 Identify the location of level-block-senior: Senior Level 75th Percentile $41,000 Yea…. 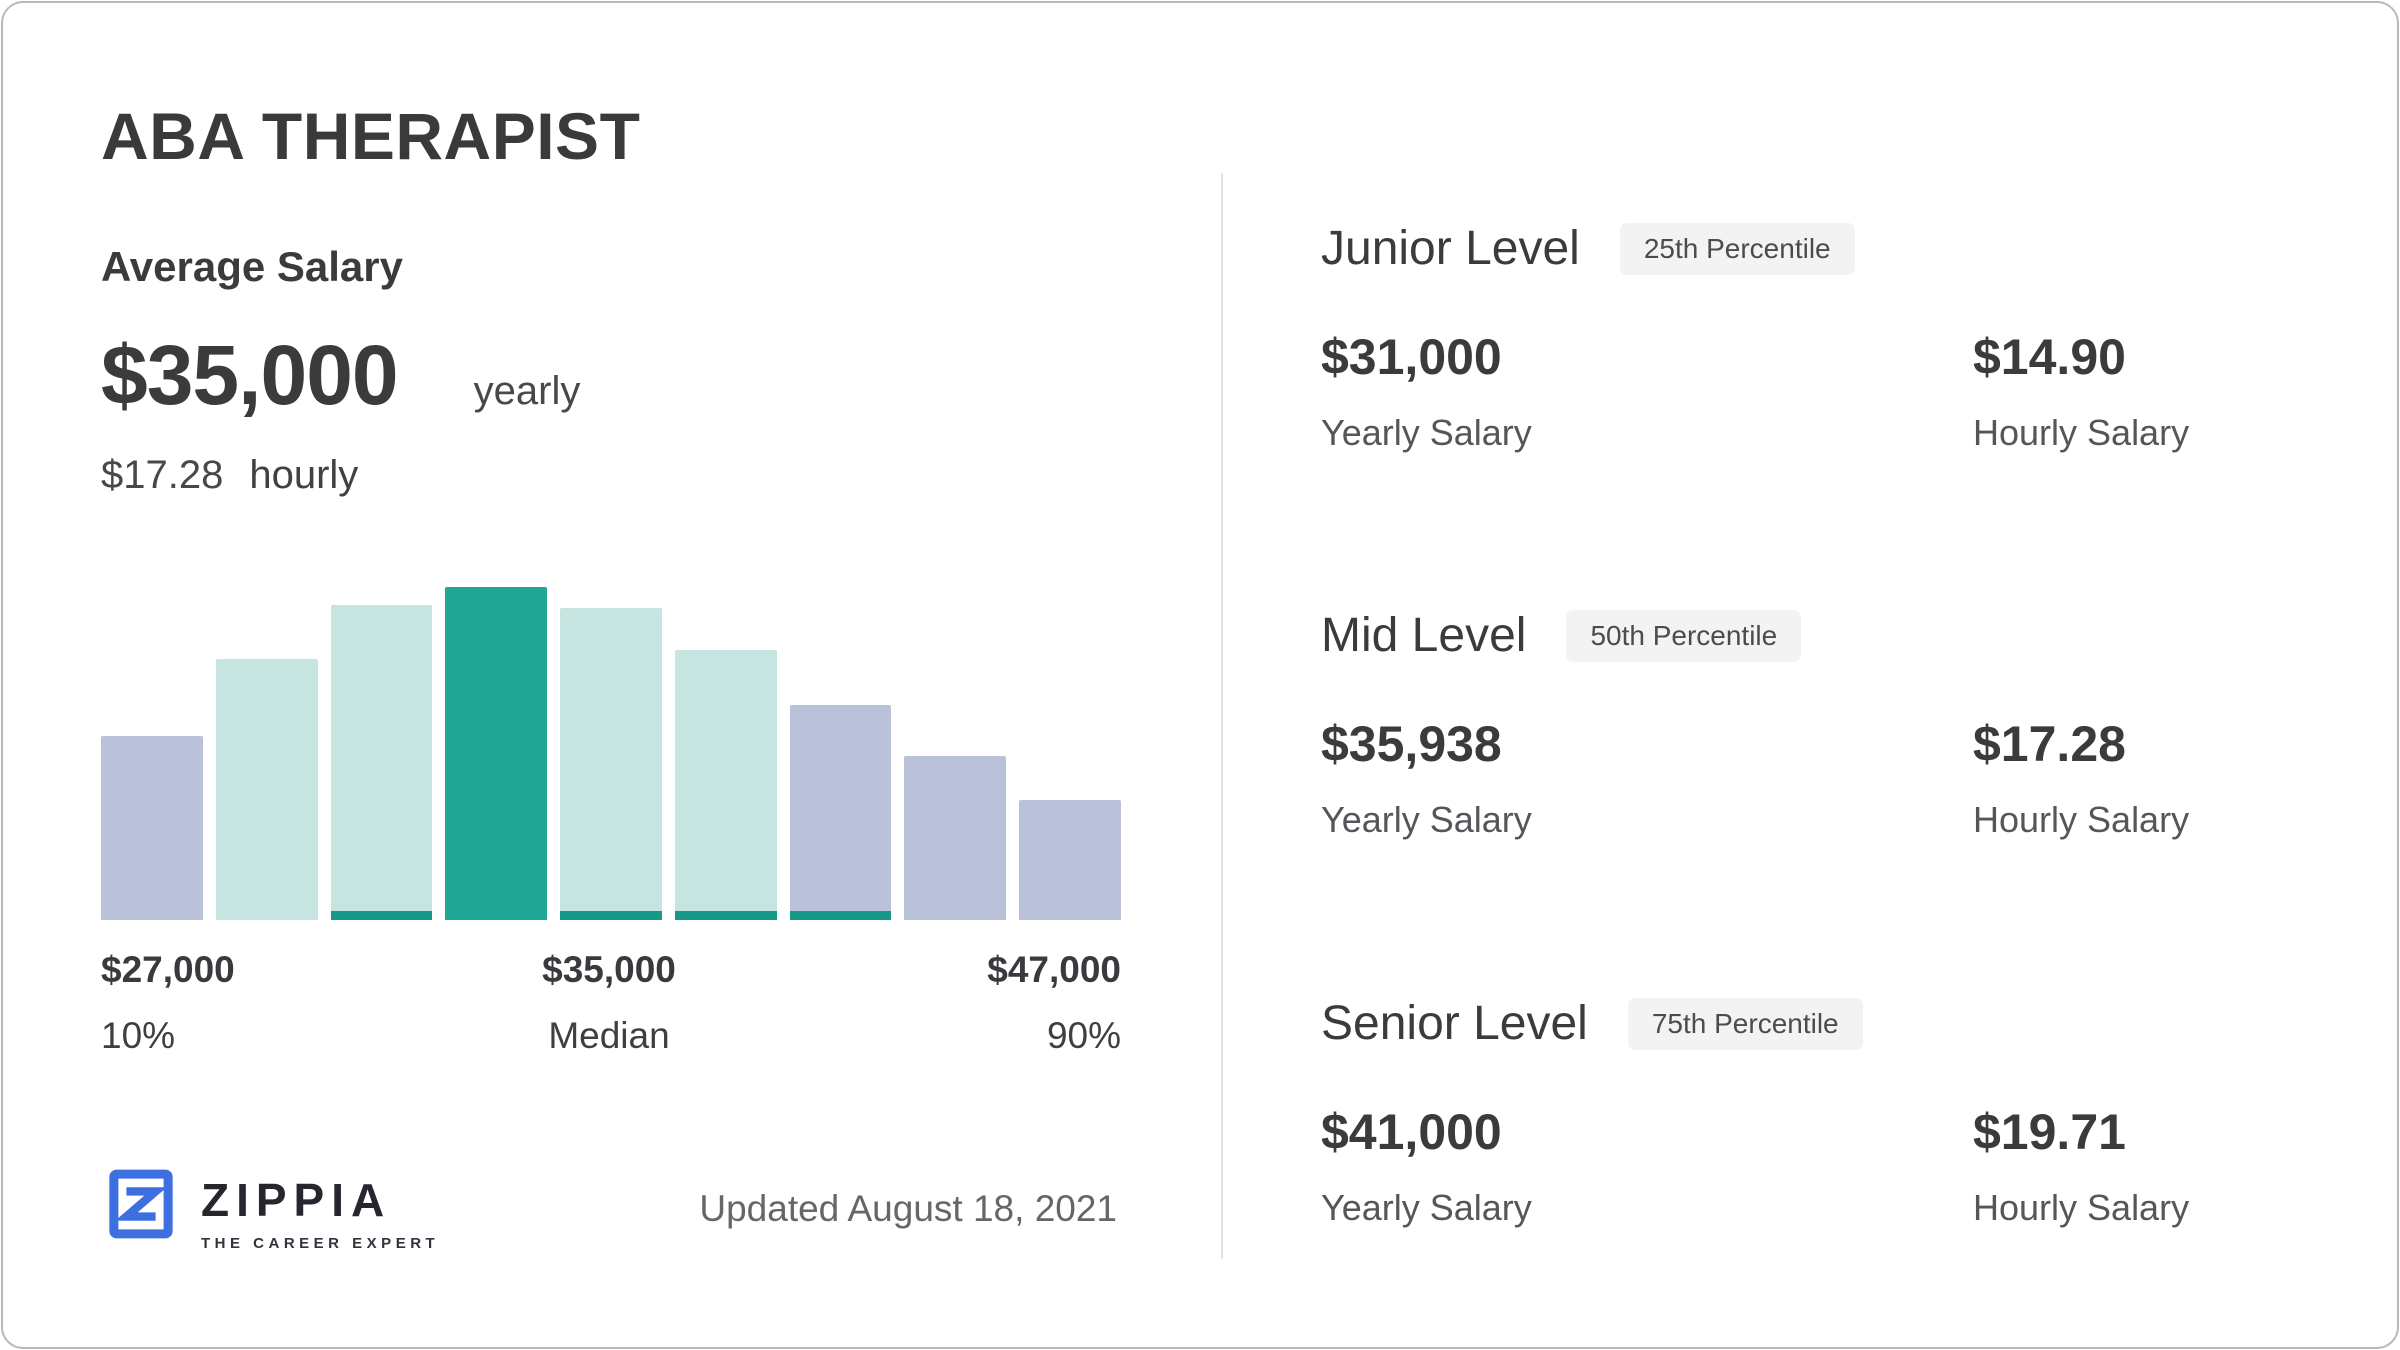
(1816, 1109).